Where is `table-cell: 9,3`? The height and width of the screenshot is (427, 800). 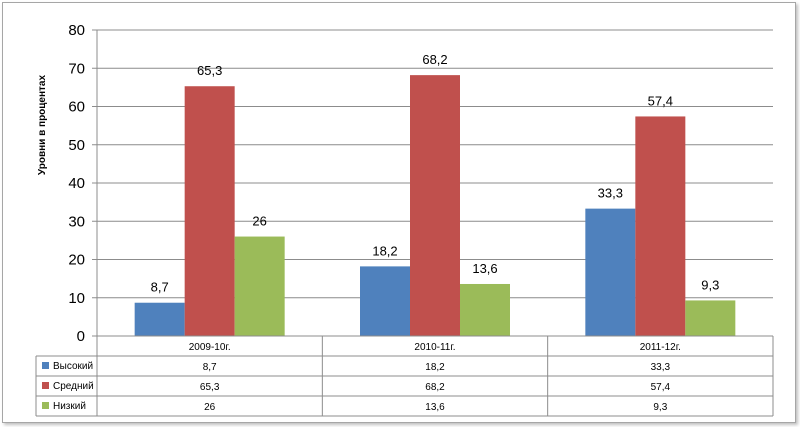 table-cell: 9,3 is located at coordinates (660, 407).